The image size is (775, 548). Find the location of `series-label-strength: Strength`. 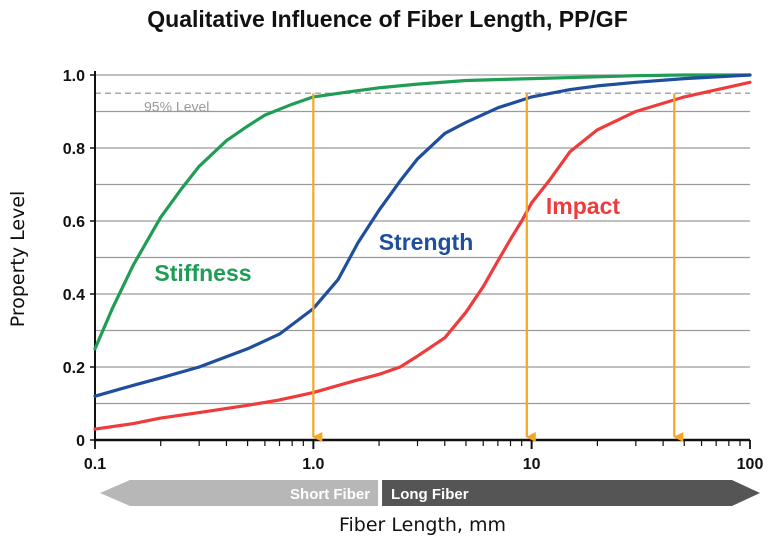

series-label-strength: Strength is located at coordinates (426, 242).